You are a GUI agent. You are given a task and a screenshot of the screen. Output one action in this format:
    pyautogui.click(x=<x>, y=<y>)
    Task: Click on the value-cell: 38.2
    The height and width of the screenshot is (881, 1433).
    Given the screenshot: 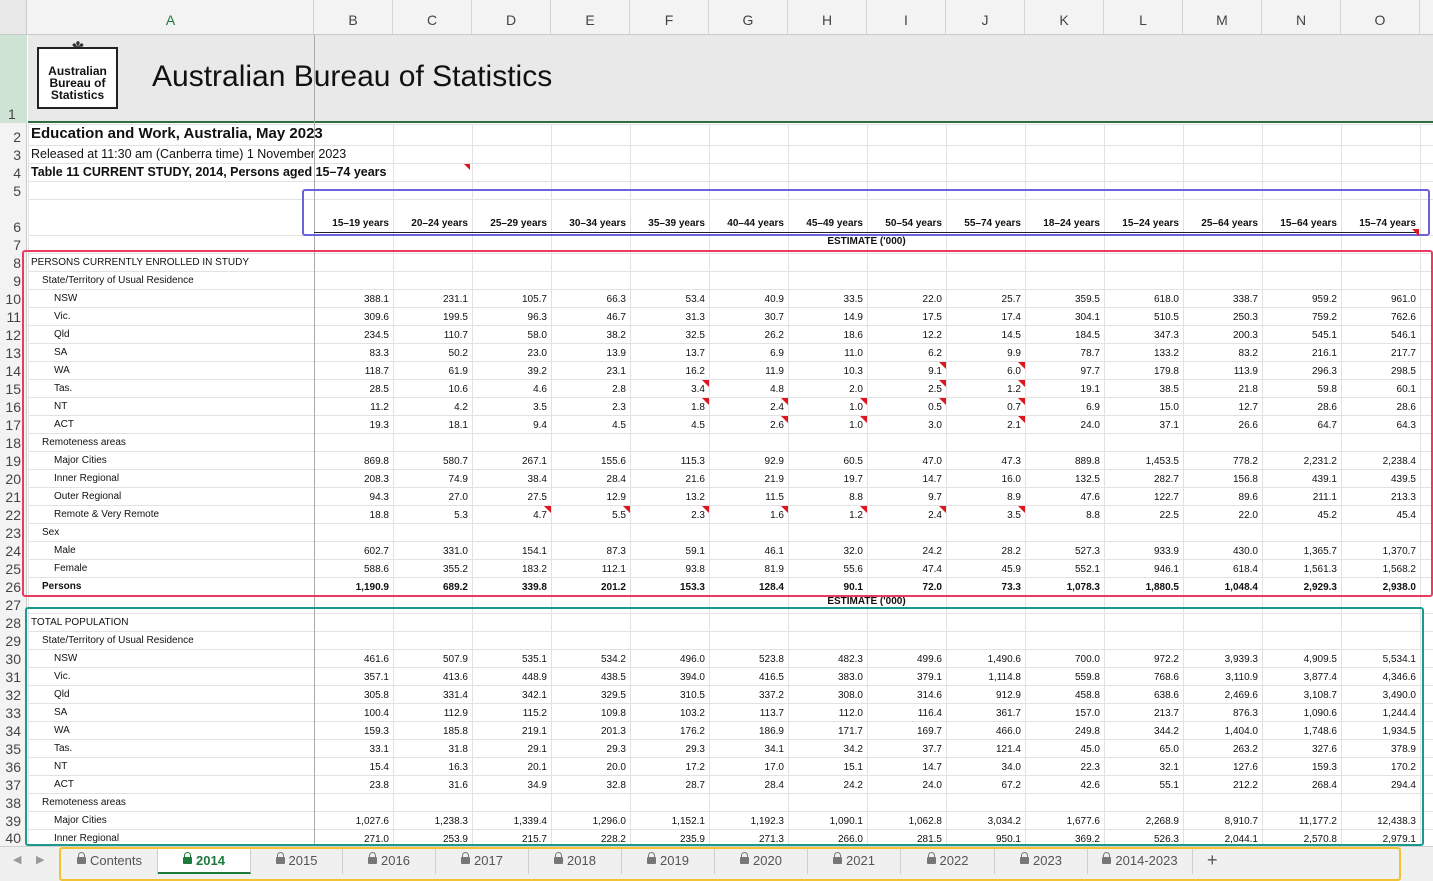 What is the action you would take?
    pyautogui.click(x=616, y=335)
    